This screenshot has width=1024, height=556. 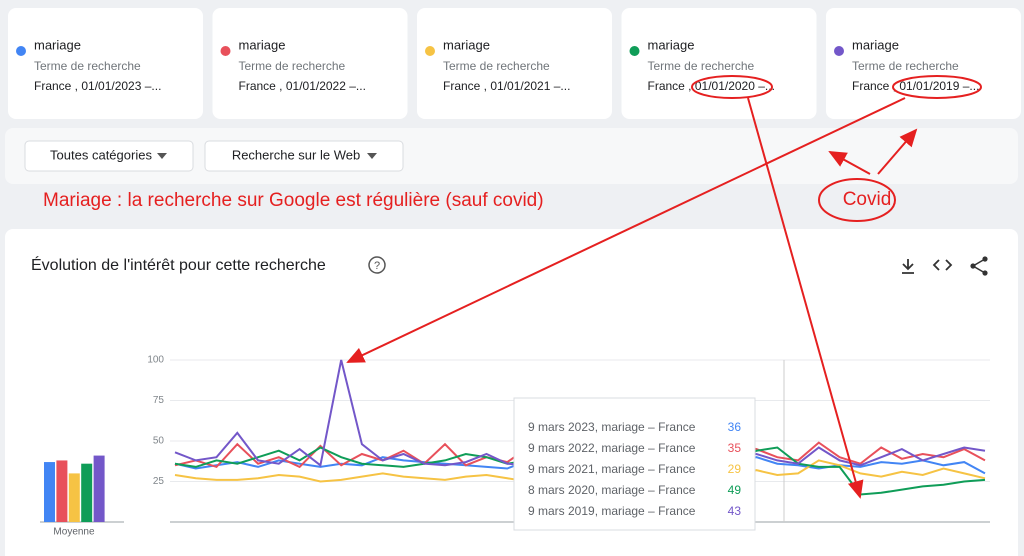 What do you see at coordinates (612, 490) in the screenshot?
I see `tooltip-label: 8 mars 2020, mariage – France` at bounding box center [612, 490].